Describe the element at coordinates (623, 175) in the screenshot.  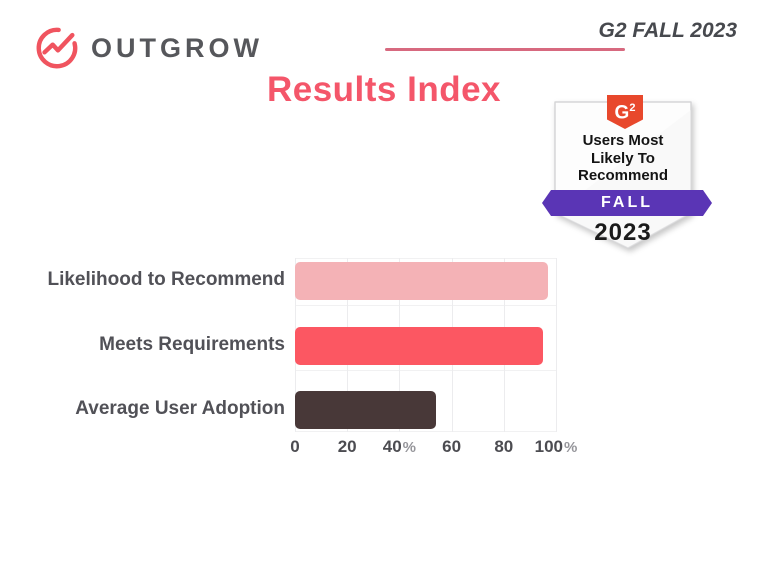
I see `badge-award-line: Recommend` at that location.